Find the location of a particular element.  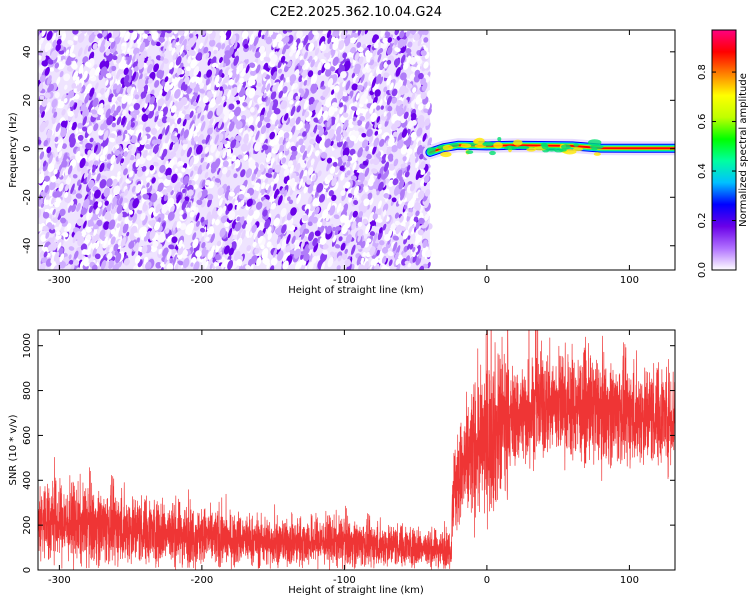

spectrogram-y-tick-label: 40 is located at coordinates (27, 51).